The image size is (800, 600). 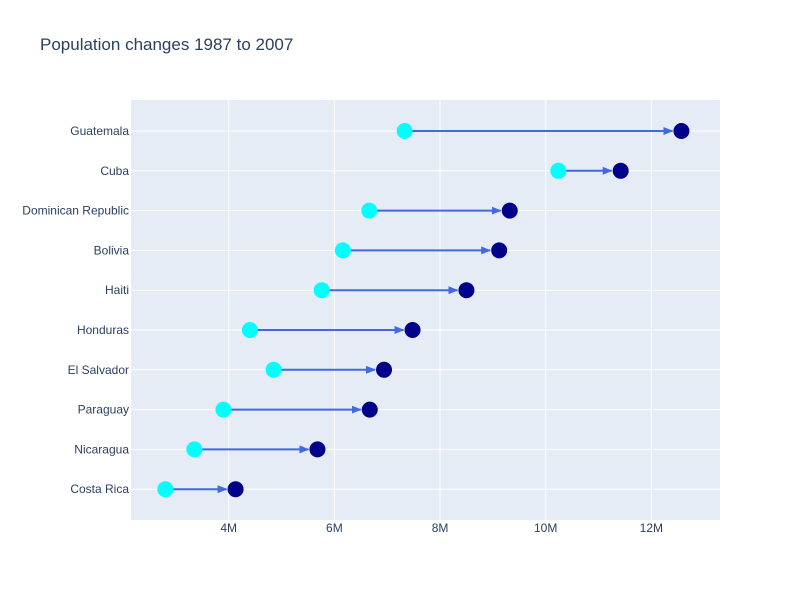 What do you see at coordinates (98, 370) in the screenshot?
I see `y-tick-label: El Salvador` at bounding box center [98, 370].